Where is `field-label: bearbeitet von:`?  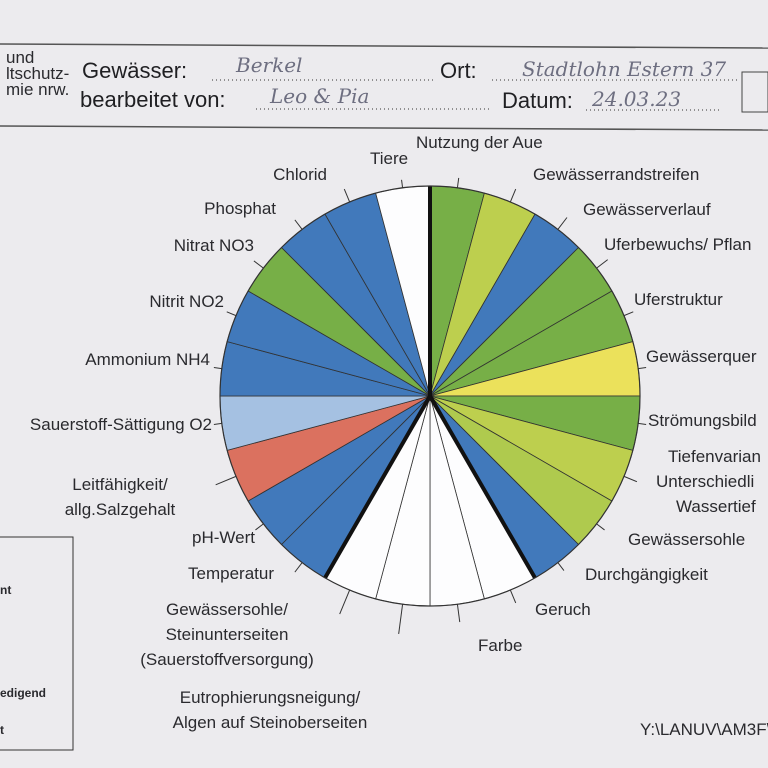 field-label: bearbeitet von: is located at coordinates (153, 99).